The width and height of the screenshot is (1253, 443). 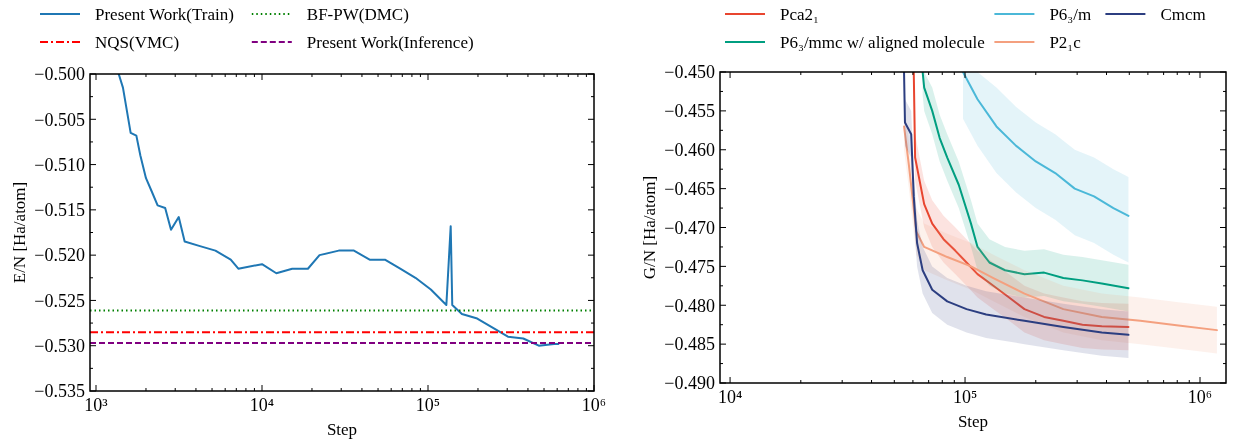 I want to click on legend-label: Cmcm, so click(x=1183, y=14).